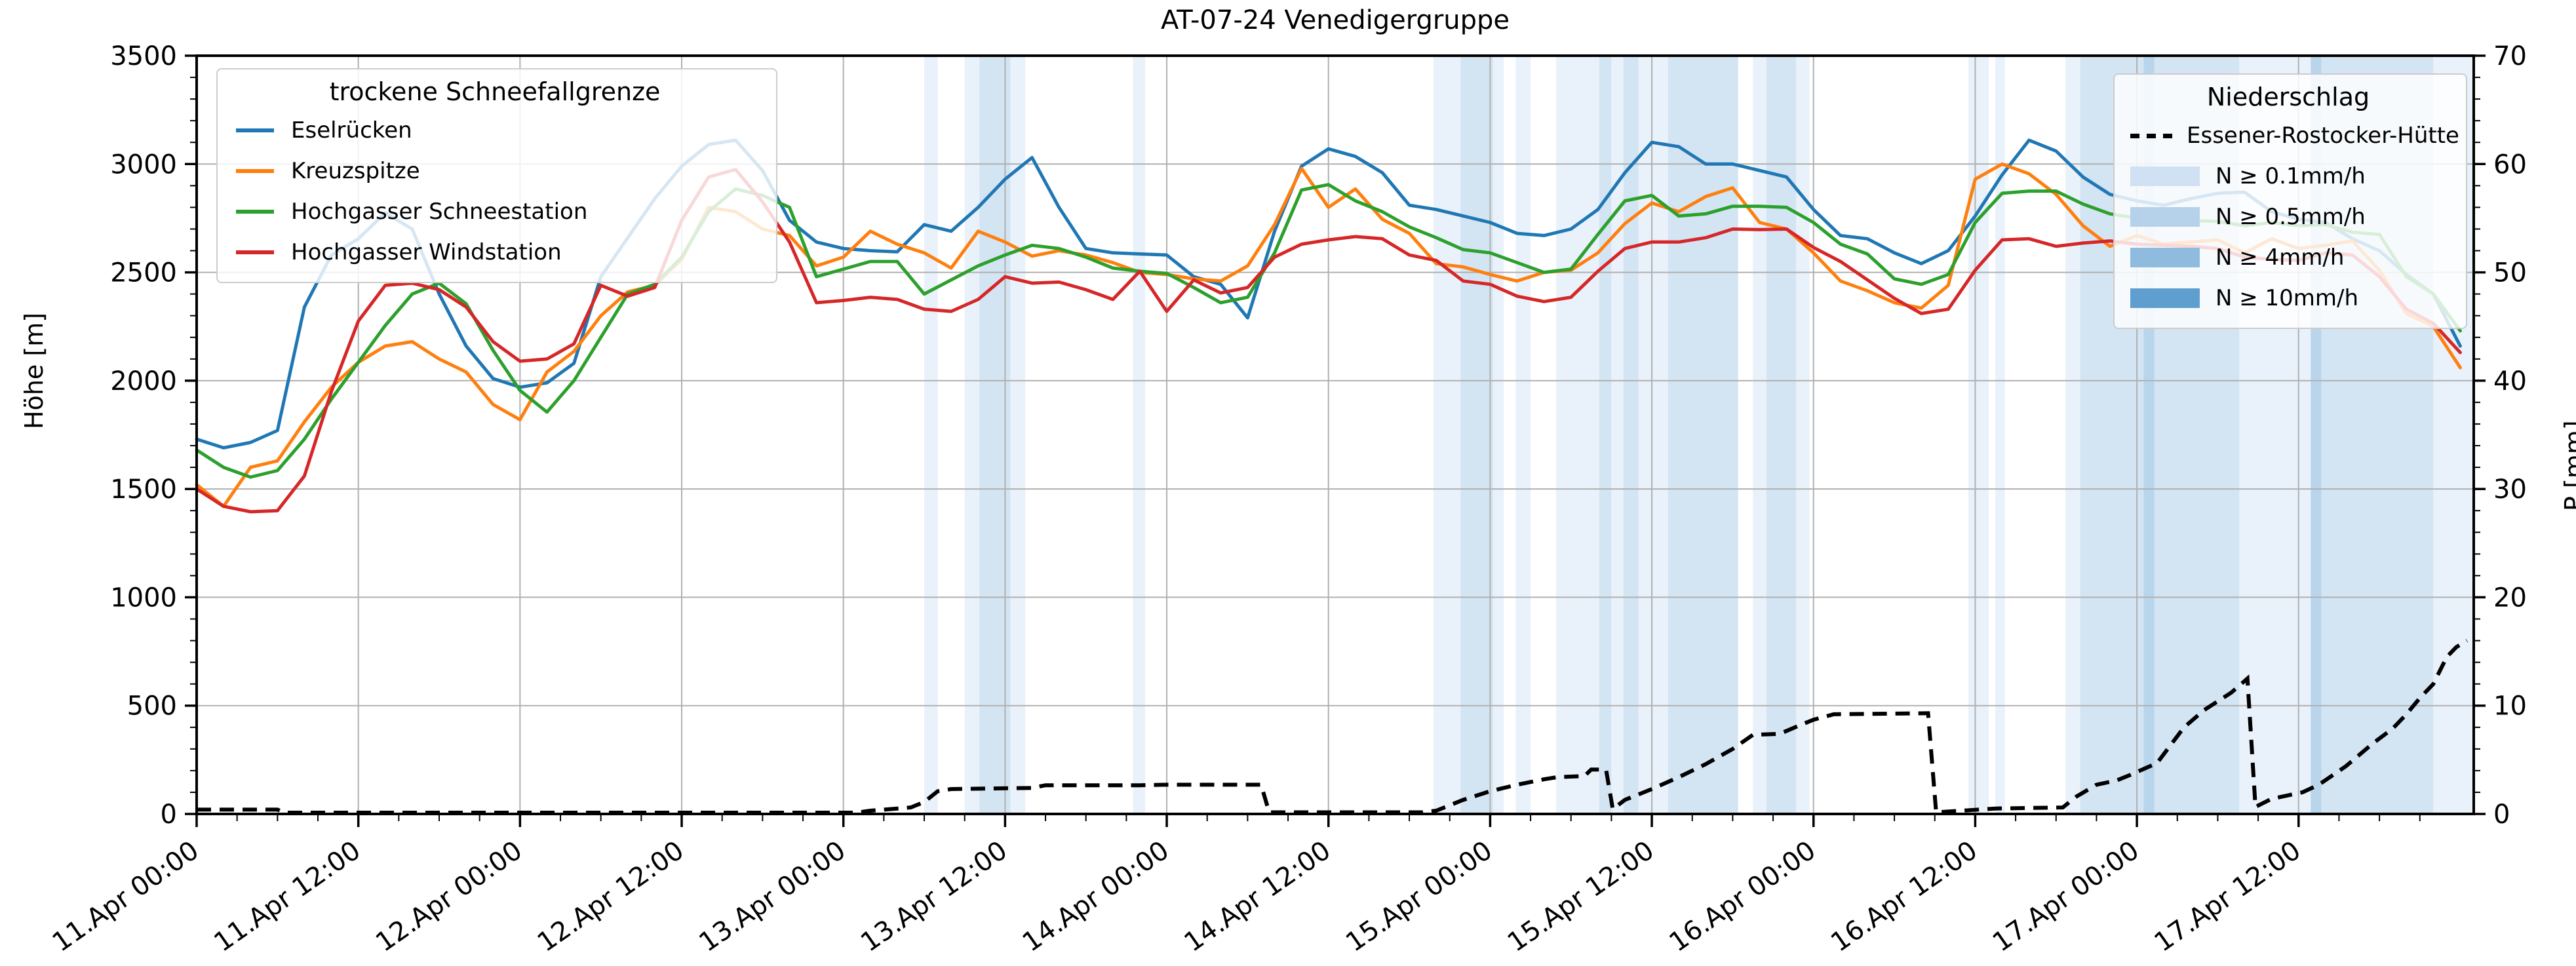 The width and height of the screenshot is (2576, 966). Describe the element at coordinates (2510, 56) in the screenshot. I see `y-right-tick-label: 70` at that location.